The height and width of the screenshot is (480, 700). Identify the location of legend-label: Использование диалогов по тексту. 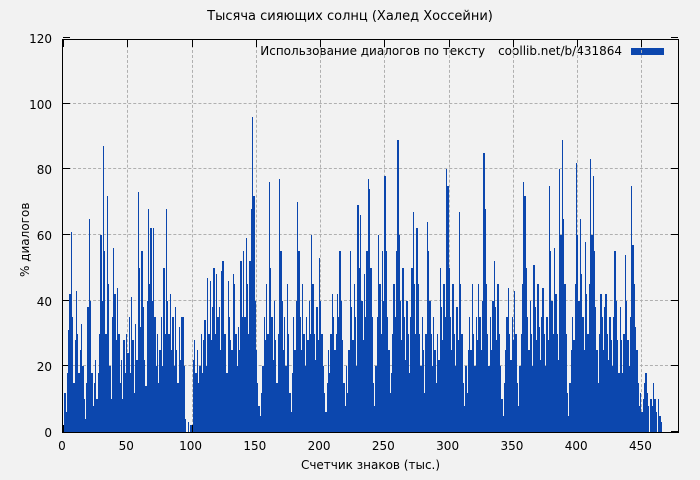
(373, 51).